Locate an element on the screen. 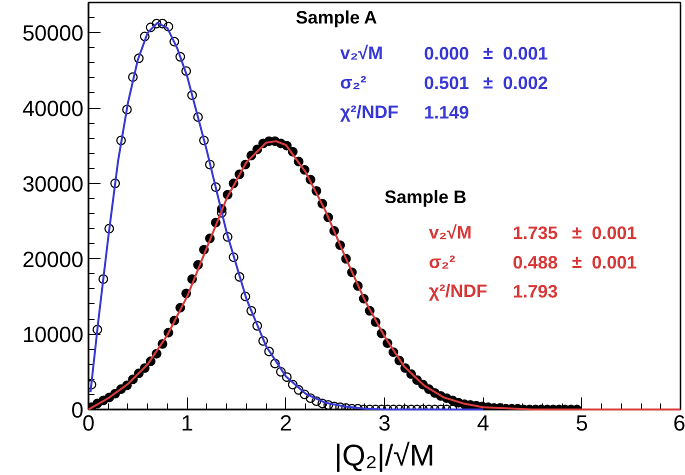 The width and height of the screenshot is (685, 475). x-tick-label: 5 is located at coordinates (582, 423).